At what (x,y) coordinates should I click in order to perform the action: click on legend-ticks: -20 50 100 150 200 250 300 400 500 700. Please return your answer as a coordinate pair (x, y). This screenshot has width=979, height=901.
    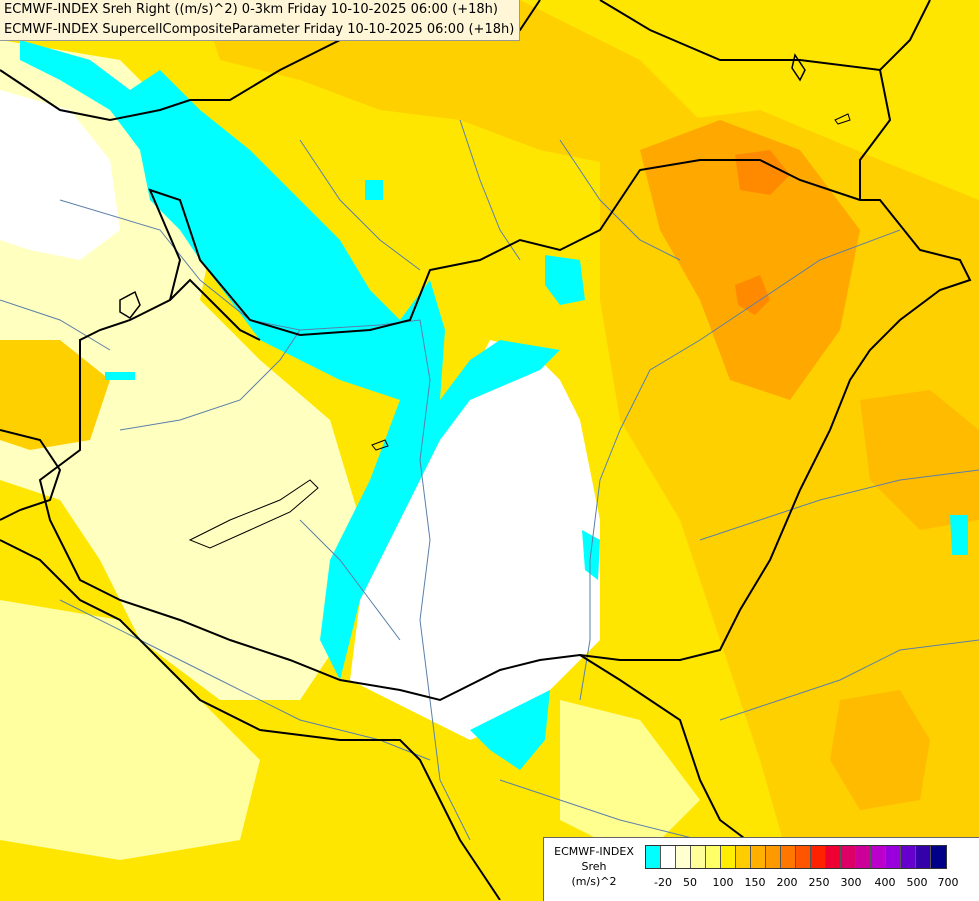
    Looking at the image, I should click on (810, 883).